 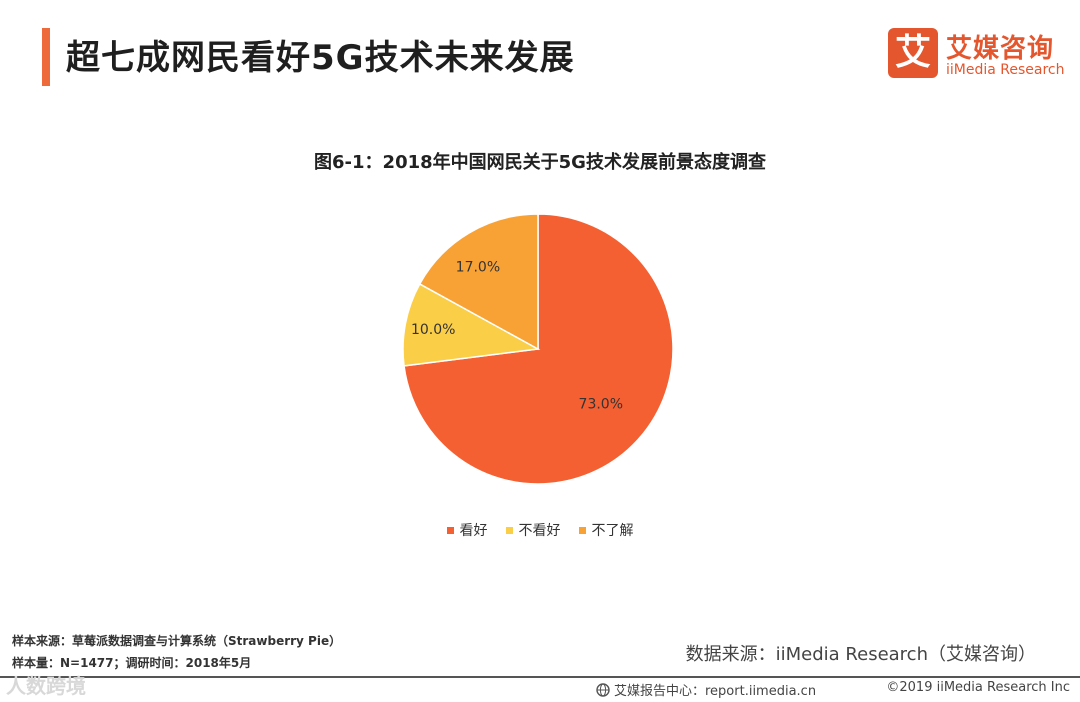 I want to click on iimedia-logo: 艾 艾媒咨询 iiMedia Research, so click(x=978, y=57).